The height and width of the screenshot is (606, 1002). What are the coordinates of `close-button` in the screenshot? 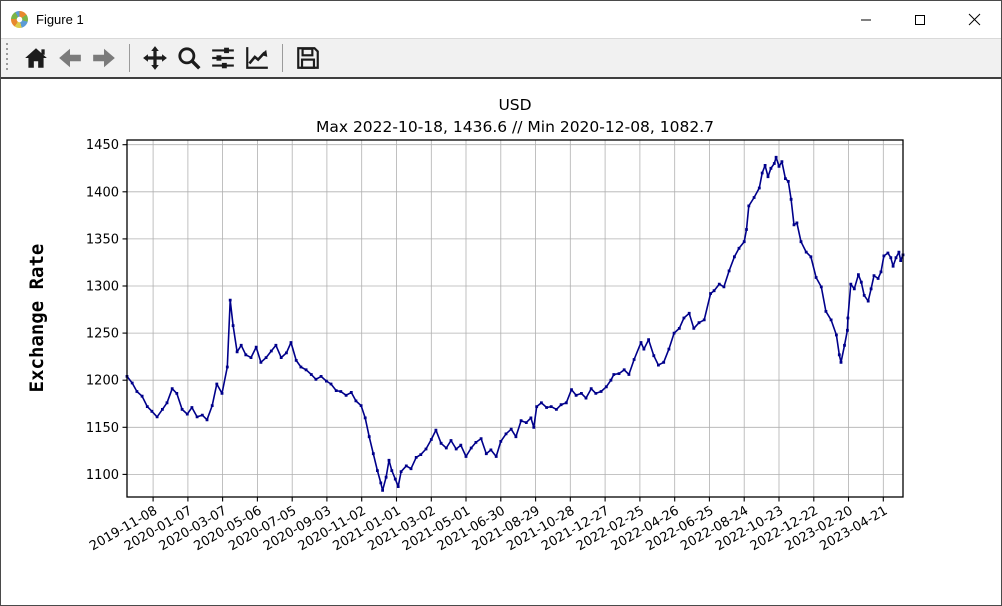 It's located at (974, 19).